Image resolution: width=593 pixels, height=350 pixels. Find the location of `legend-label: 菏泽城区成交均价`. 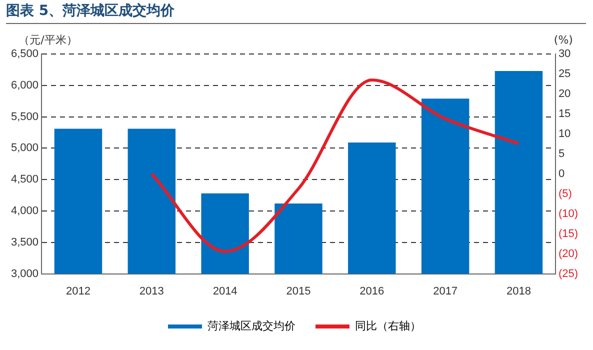

legend-label: 菏泽城区成交均价 is located at coordinates (252, 325).